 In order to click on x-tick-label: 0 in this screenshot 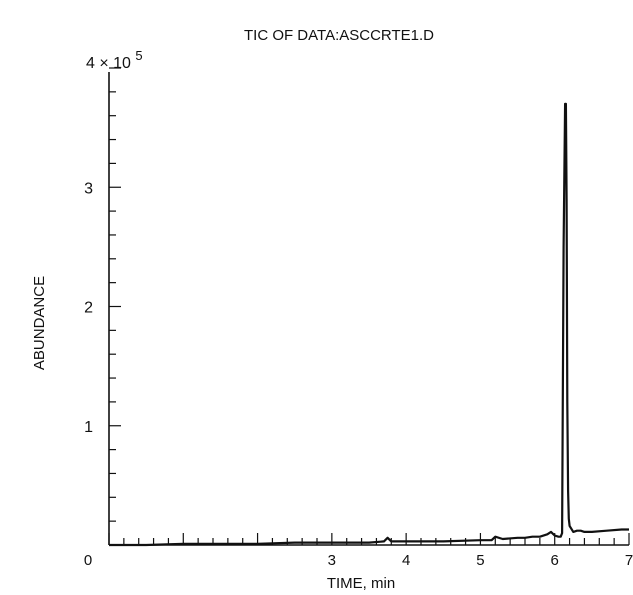, I will do `click(88, 560)`.